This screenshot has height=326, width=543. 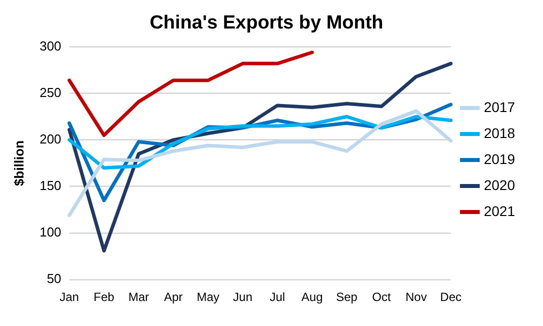 What do you see at coordinates (382, 297) in the screenshot?
I see `x-tick-label: Oct` at bounding box center [382, 297].